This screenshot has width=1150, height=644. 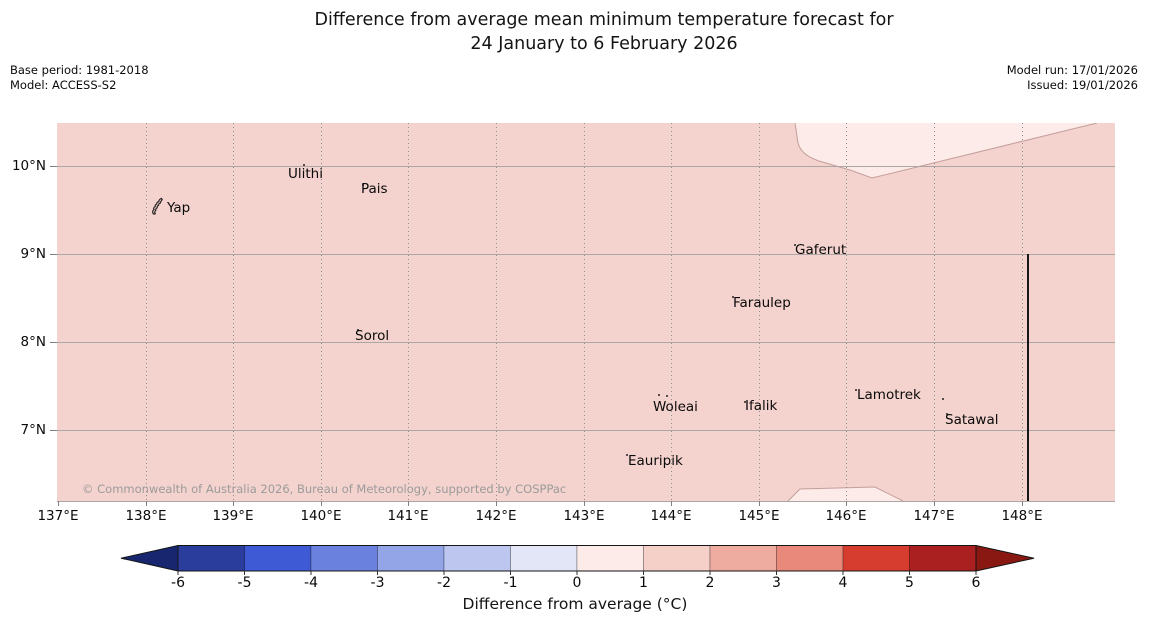 I want to click on island-label-ulithi: Ulithi, so click(x=305, y=174).